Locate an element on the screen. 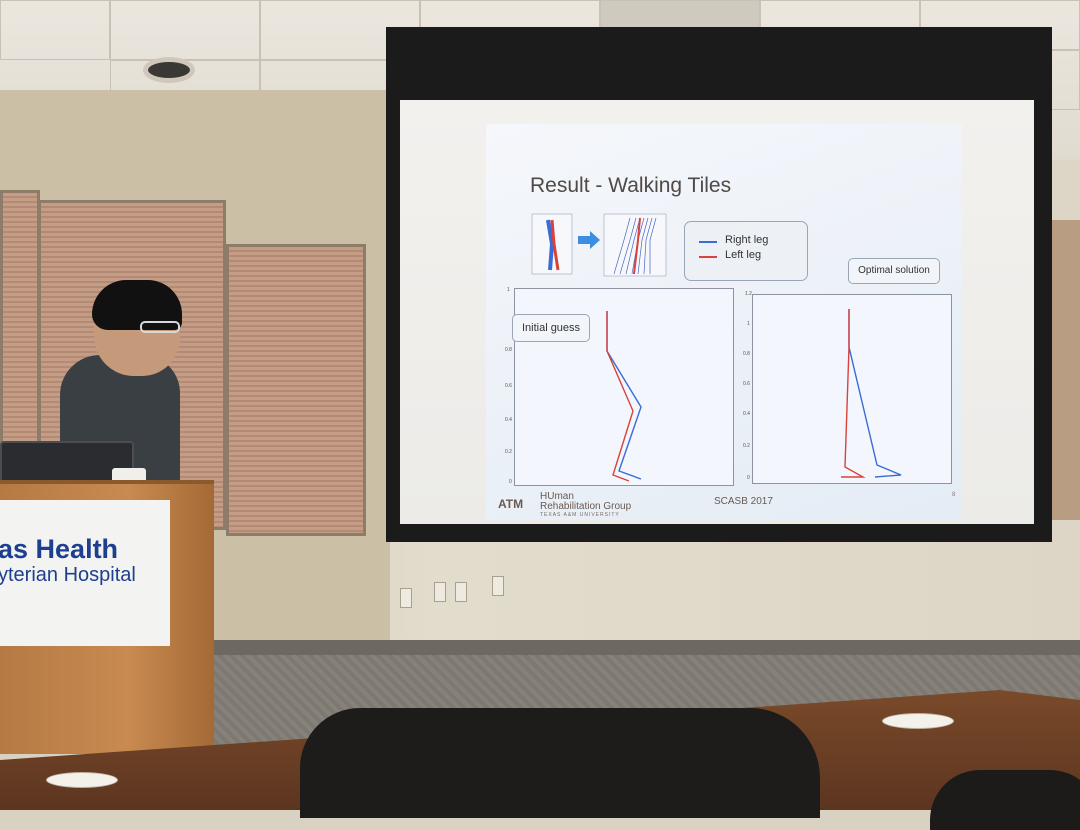 The image size is (1080, 830). legend-label-left: Left leg is located at coordinates (743, 255).